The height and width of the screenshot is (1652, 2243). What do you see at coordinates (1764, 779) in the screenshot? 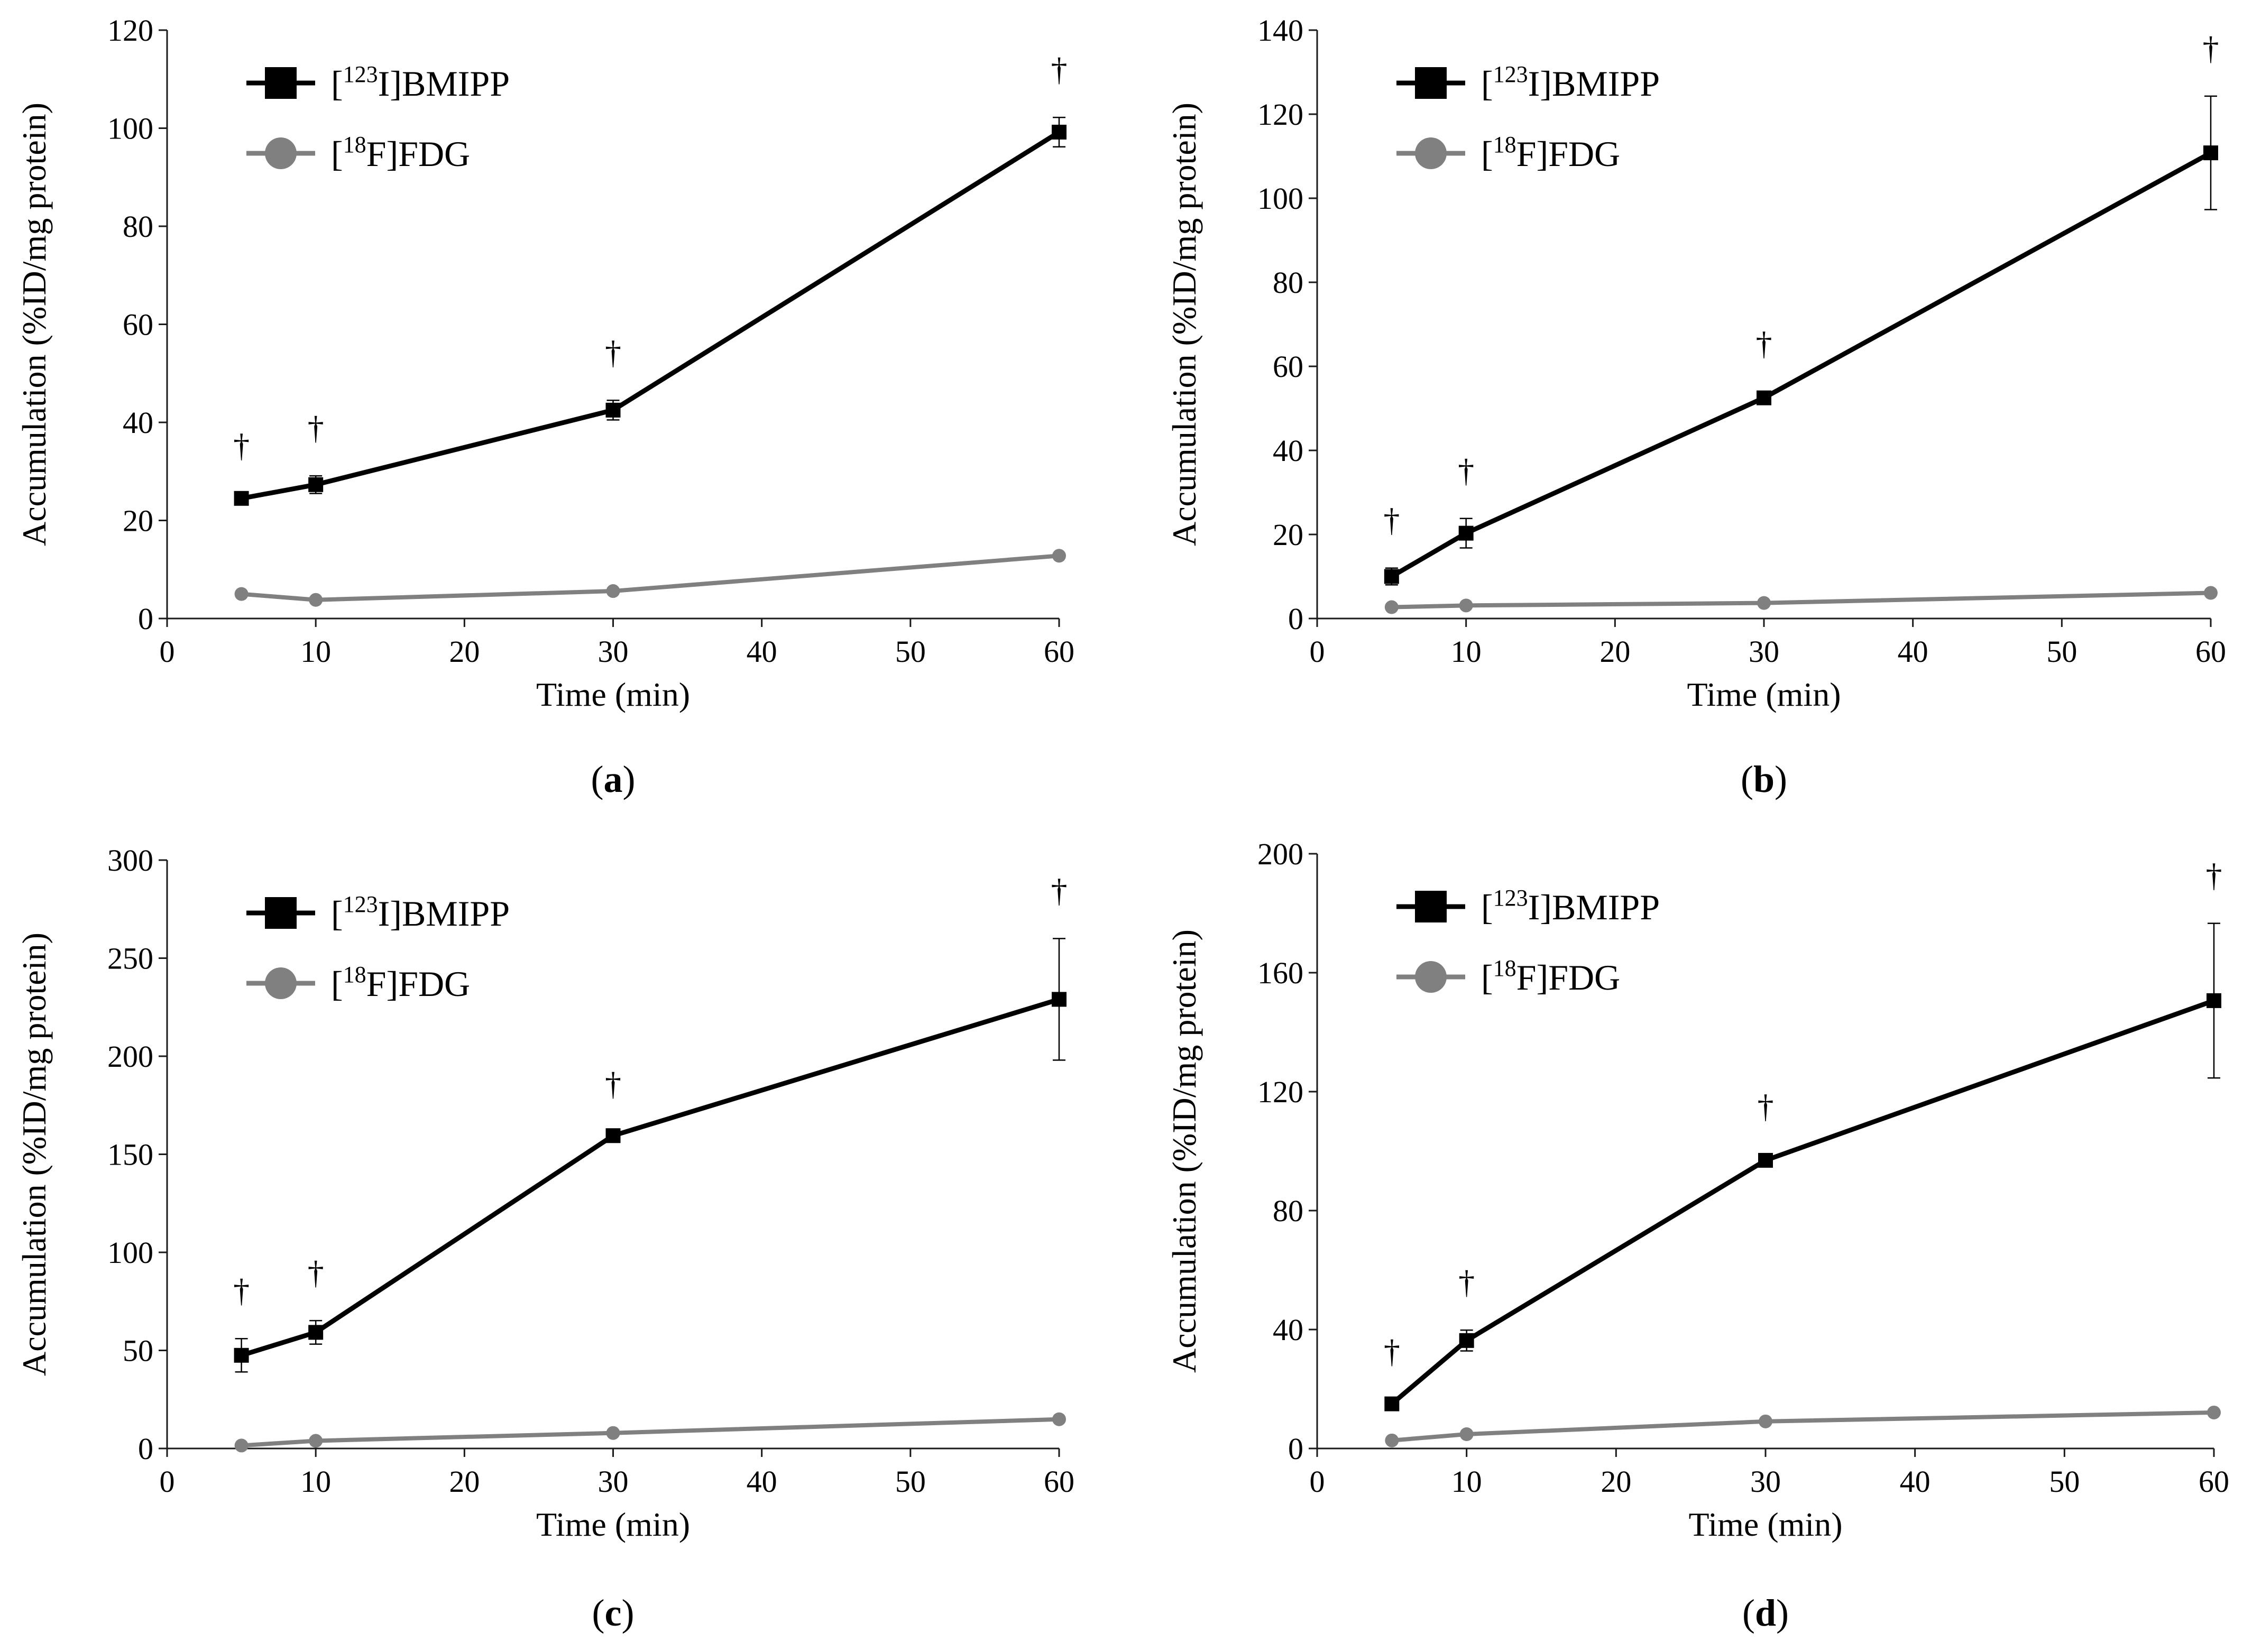
I see `panel-label: (b)` at bounding box center [1764, 779].